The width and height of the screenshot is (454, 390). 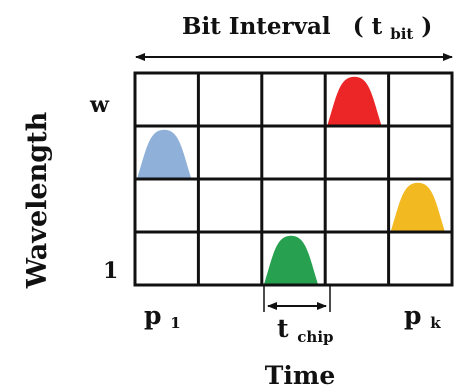 I want to click on wavelength-axis-label: Wavelength, so click(x=37, y=200).